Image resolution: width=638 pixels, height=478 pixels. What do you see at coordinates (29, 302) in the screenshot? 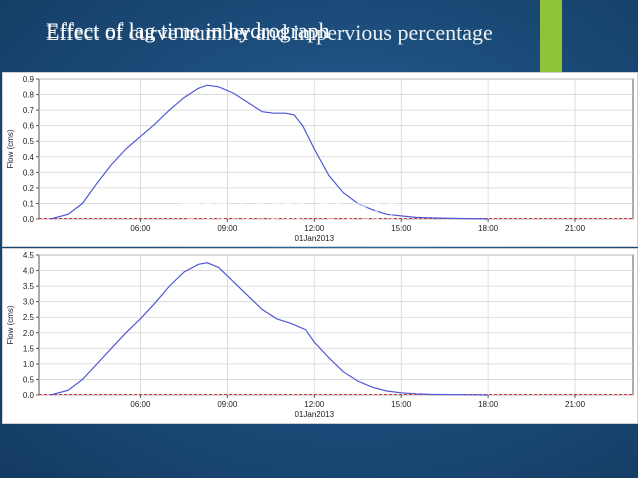
I see `y-tick-label: 3.0` at bounding box center [29, 302].